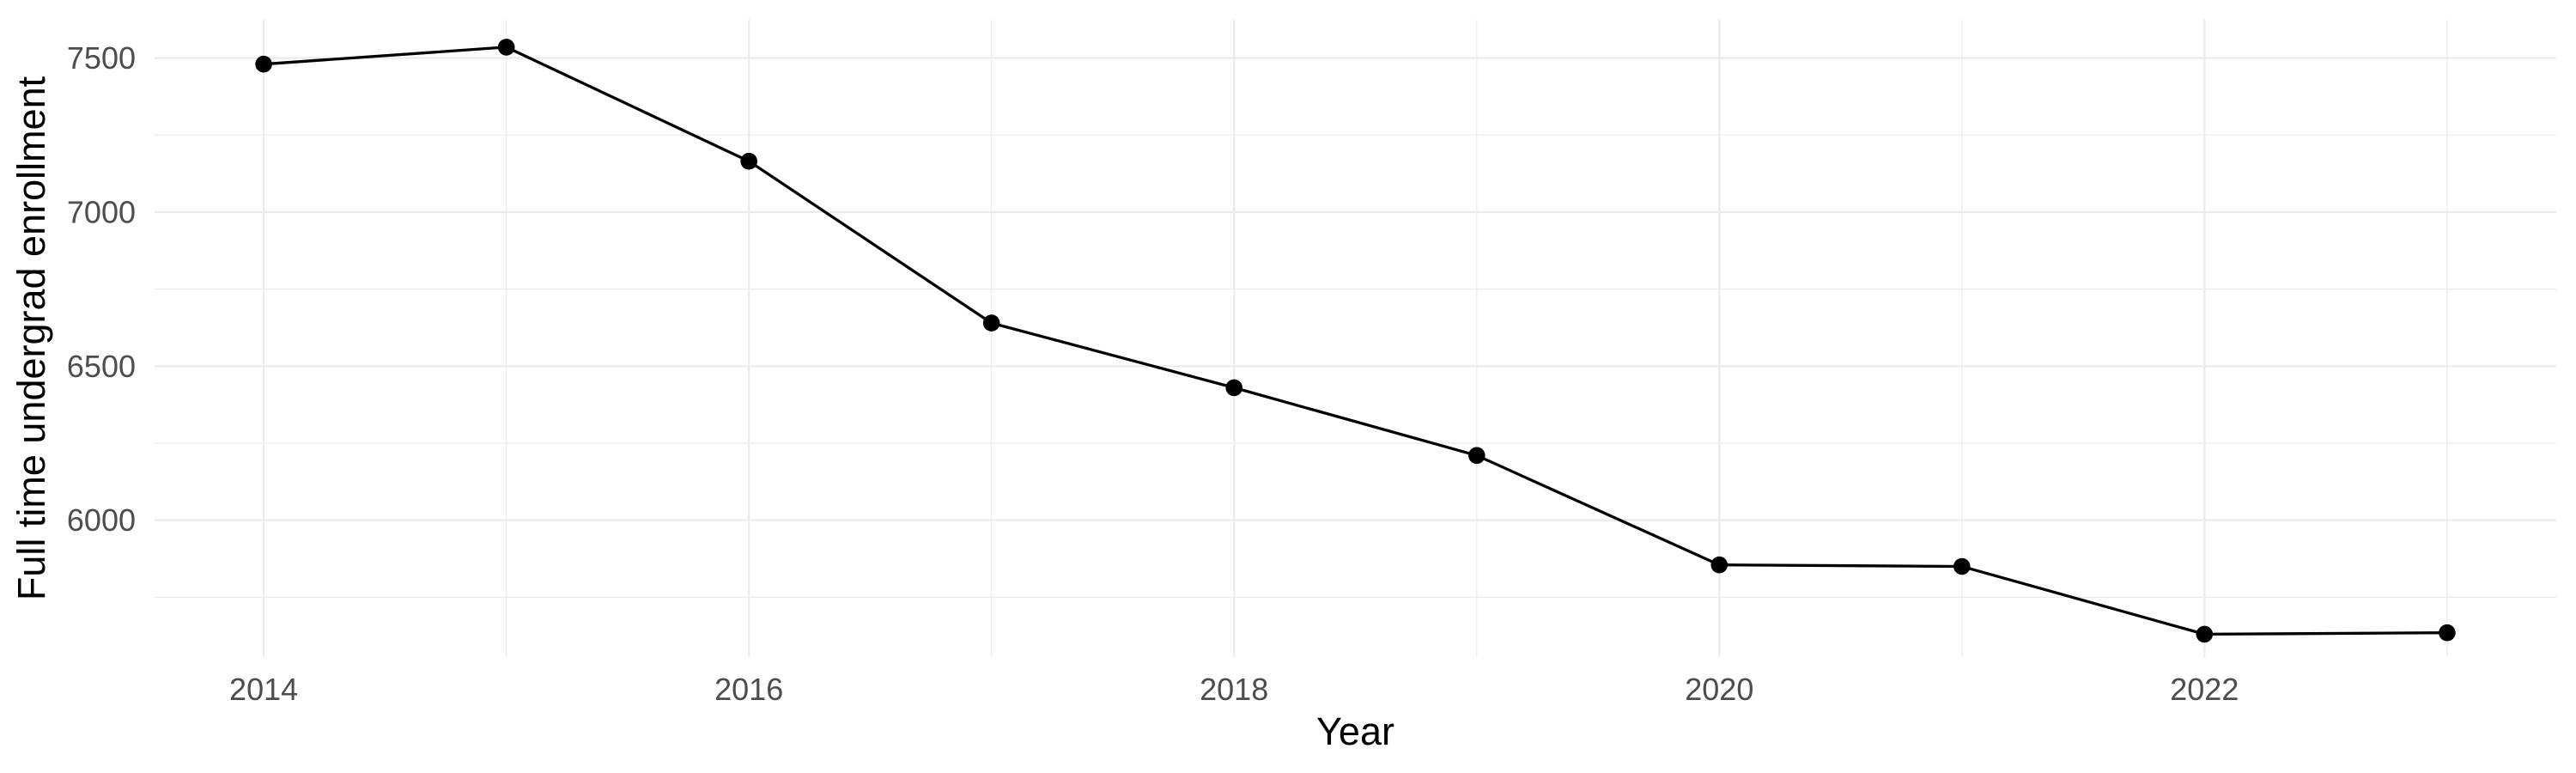 The height and width of the screenshot is (773, 2576). I want to click on y-axis-title: Full time undergrad enrollment, so click(31, 338).